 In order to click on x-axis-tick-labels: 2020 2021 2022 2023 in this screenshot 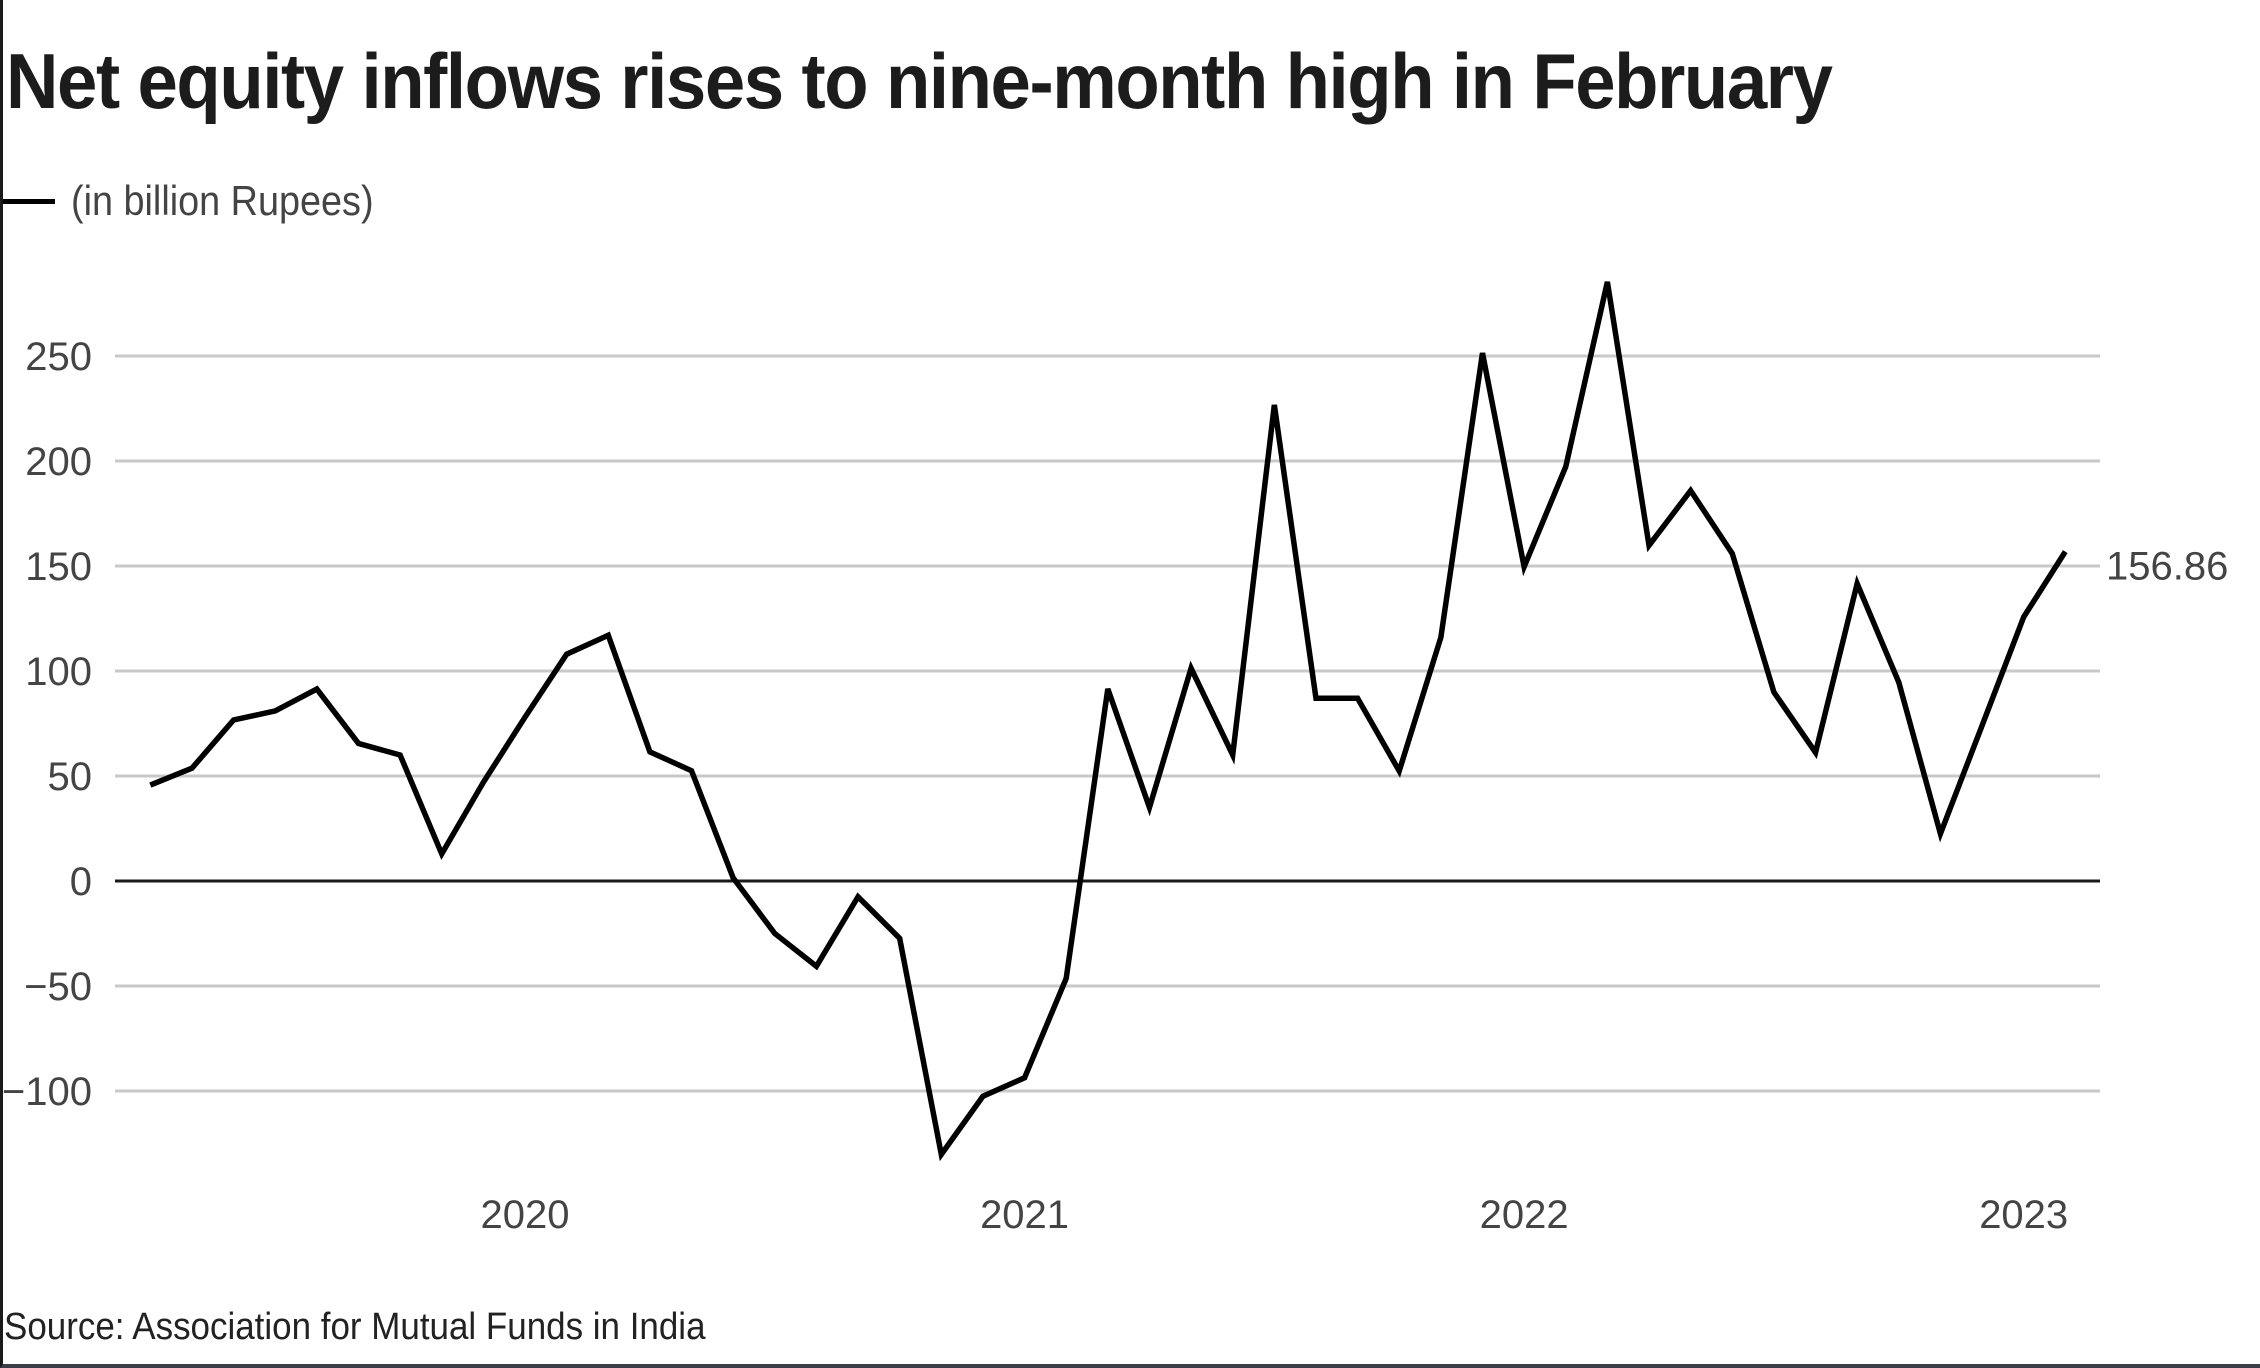, I will do `click(1275, 1215)`.